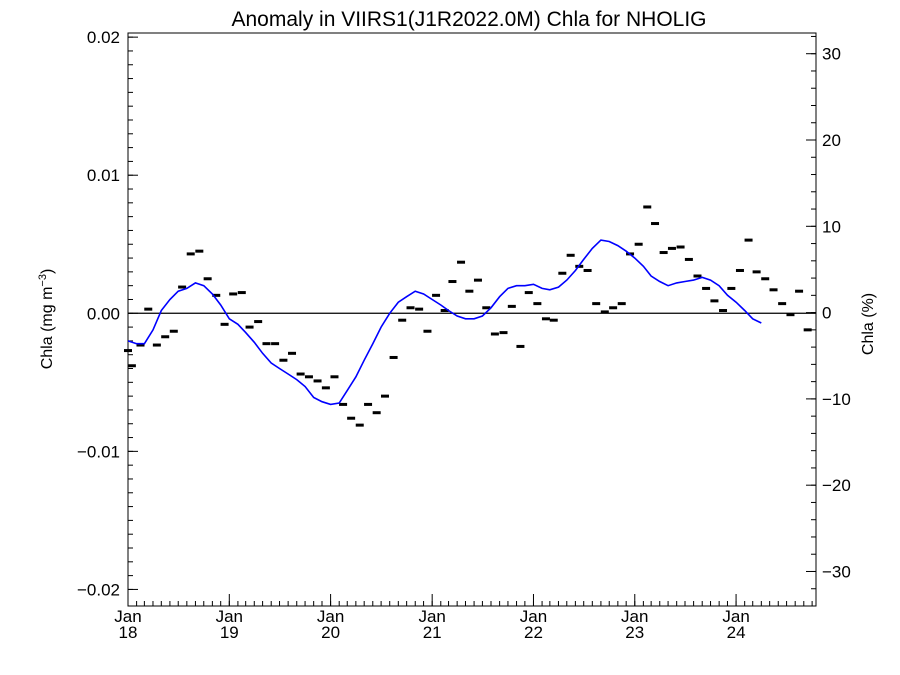  I want to click on x-tick-year: 21, so click(432, 632).